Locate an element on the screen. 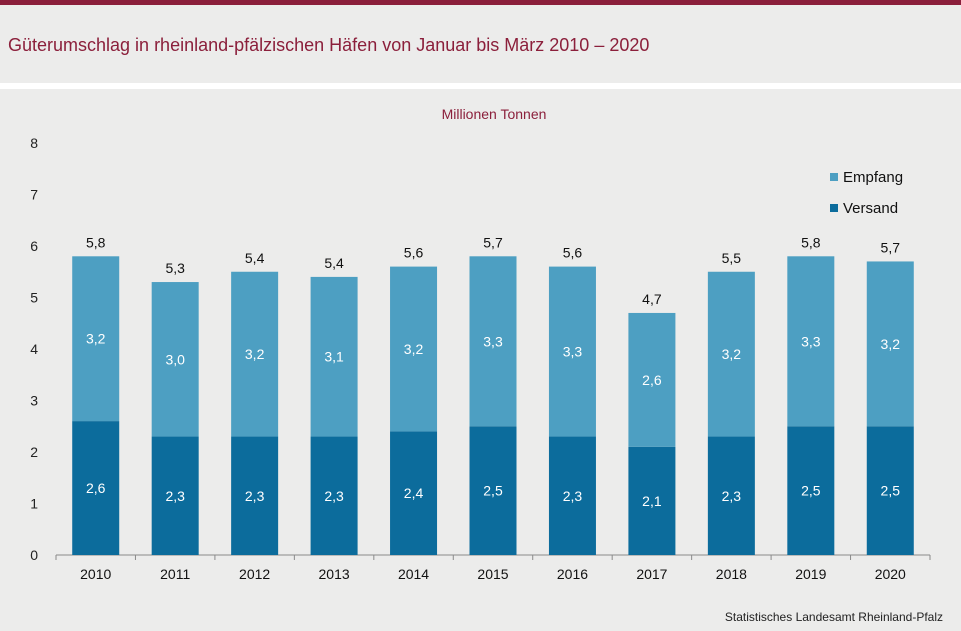 This screenshot has width=961, height=631. x-tick-label: 2010 is located at coordinates (95, 574).